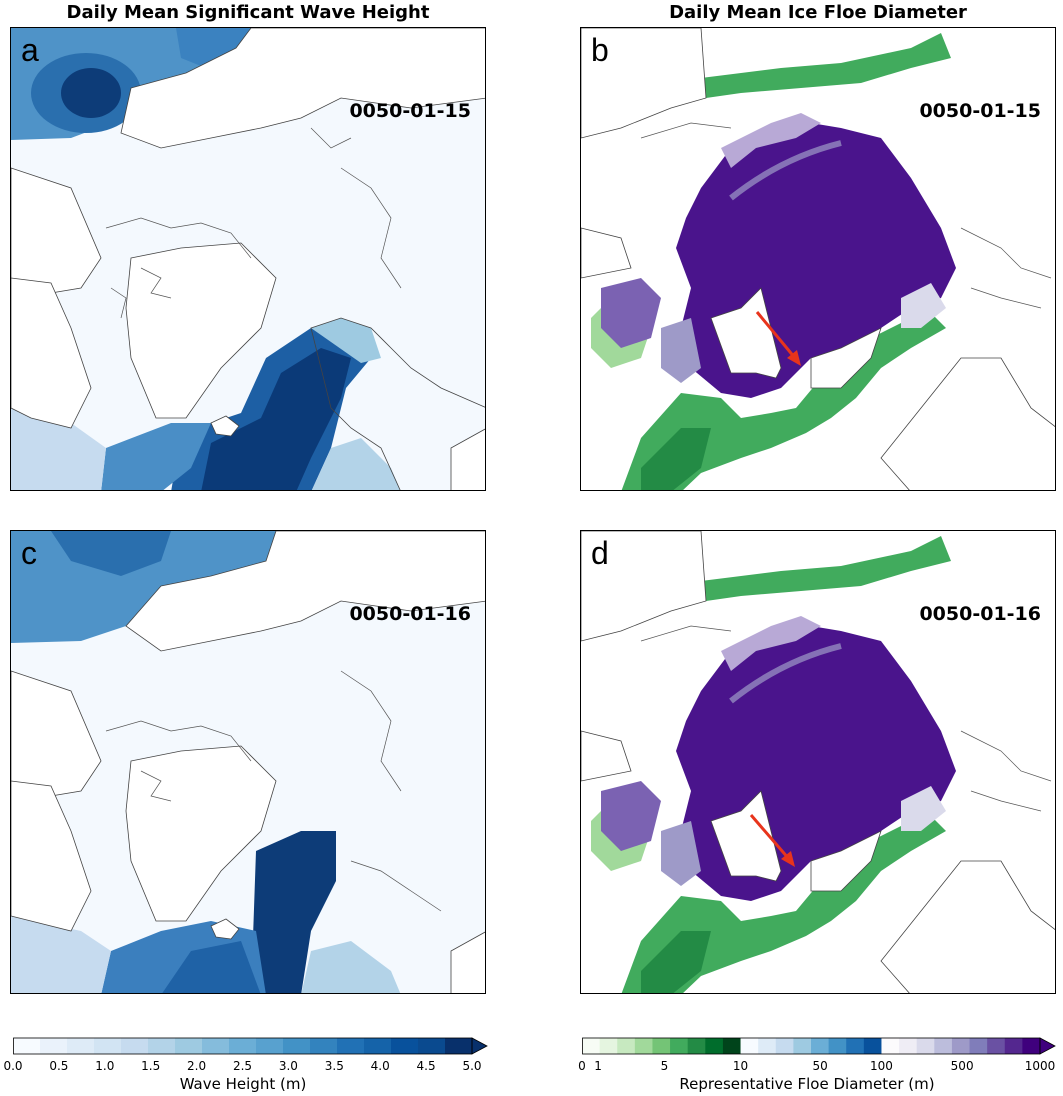 This screenshot has width=1063, height=1096. Describe the element at coordinates (881, 1066) in the screenshot. I see `colorbar-tick-label: 100` at that location.